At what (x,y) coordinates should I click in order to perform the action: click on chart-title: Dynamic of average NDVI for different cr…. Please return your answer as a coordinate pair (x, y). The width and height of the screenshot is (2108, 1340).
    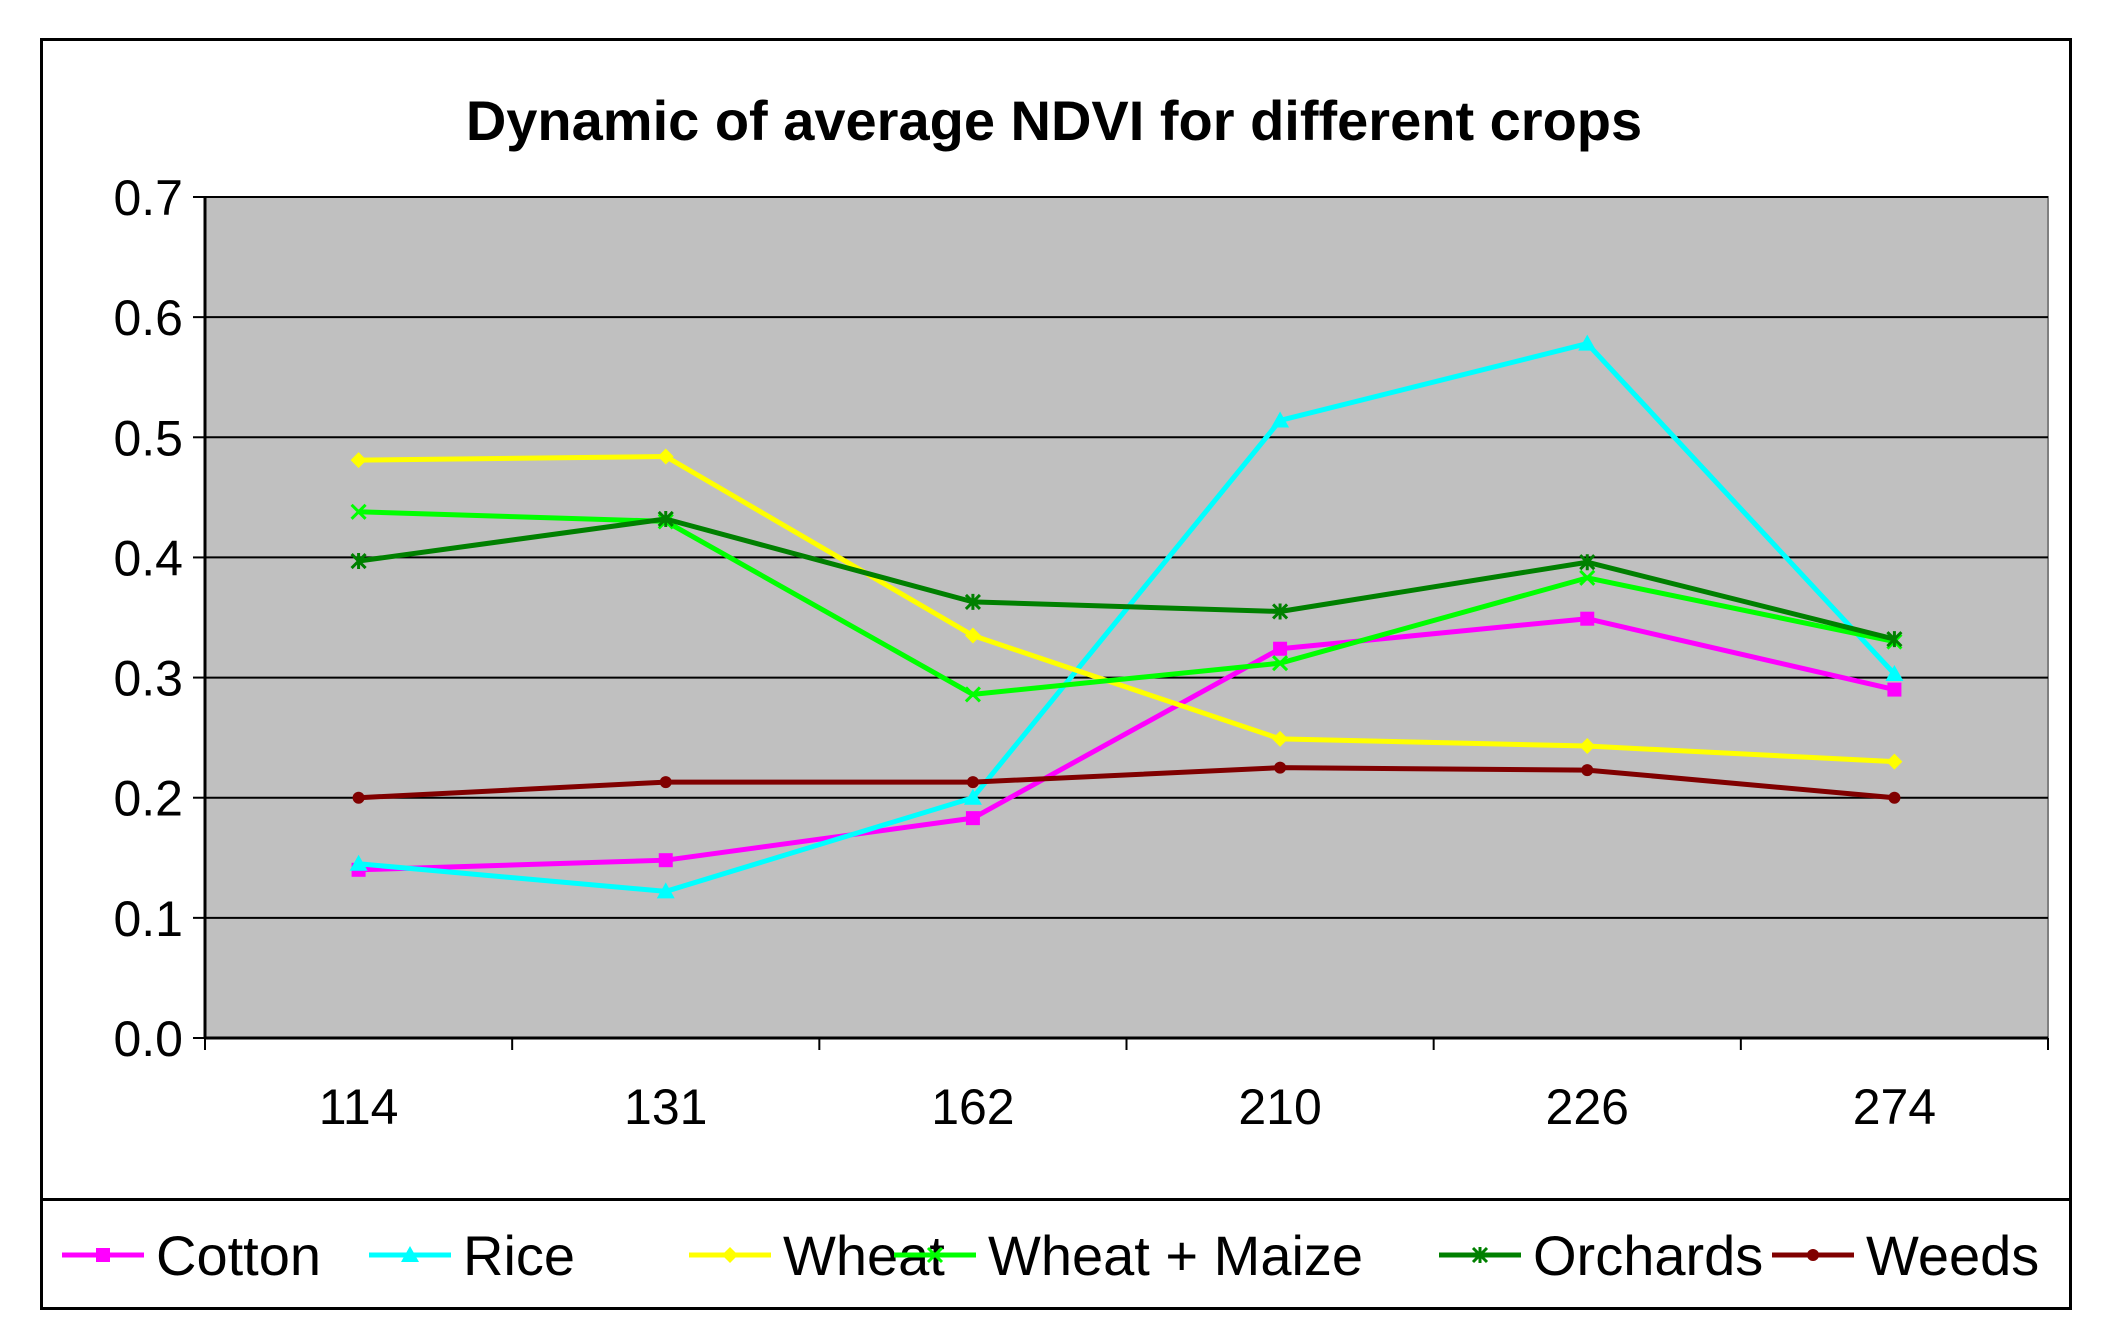
    Looking at the image, I should click on (1054, 120).